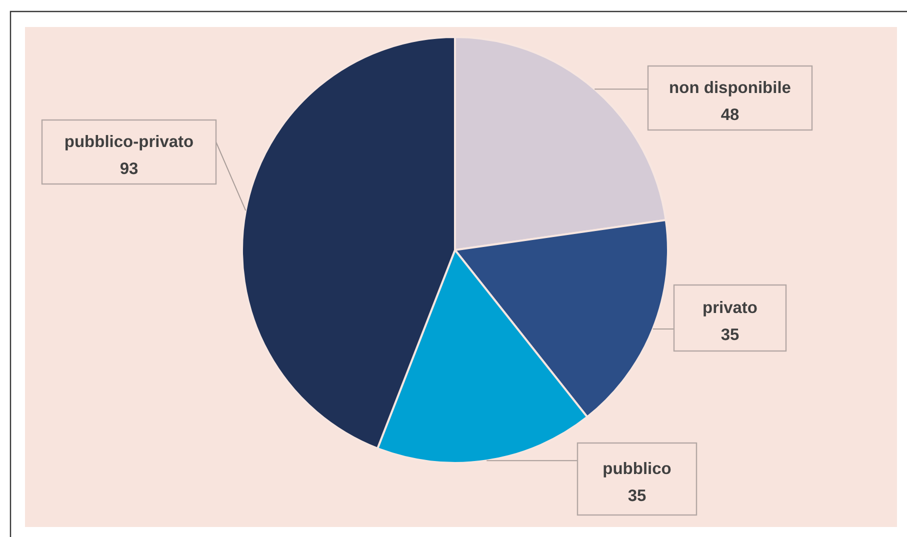  What do you see at coordinates (730, 308) in the screenshot?
I see `slice-label: privato` at bounding box center [730, 308].